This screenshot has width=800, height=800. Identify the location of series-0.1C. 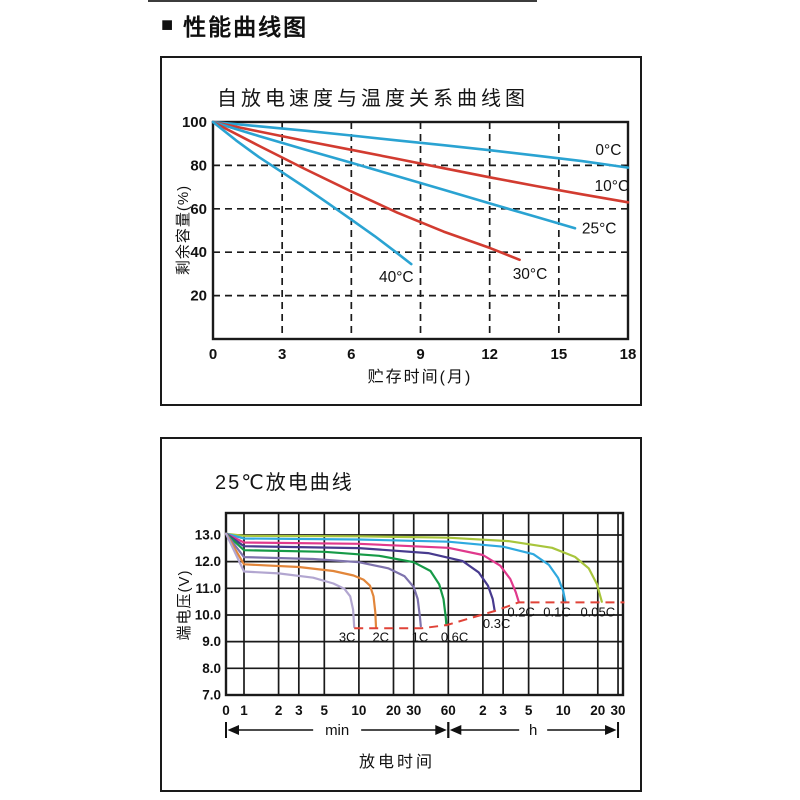
(395, 568).